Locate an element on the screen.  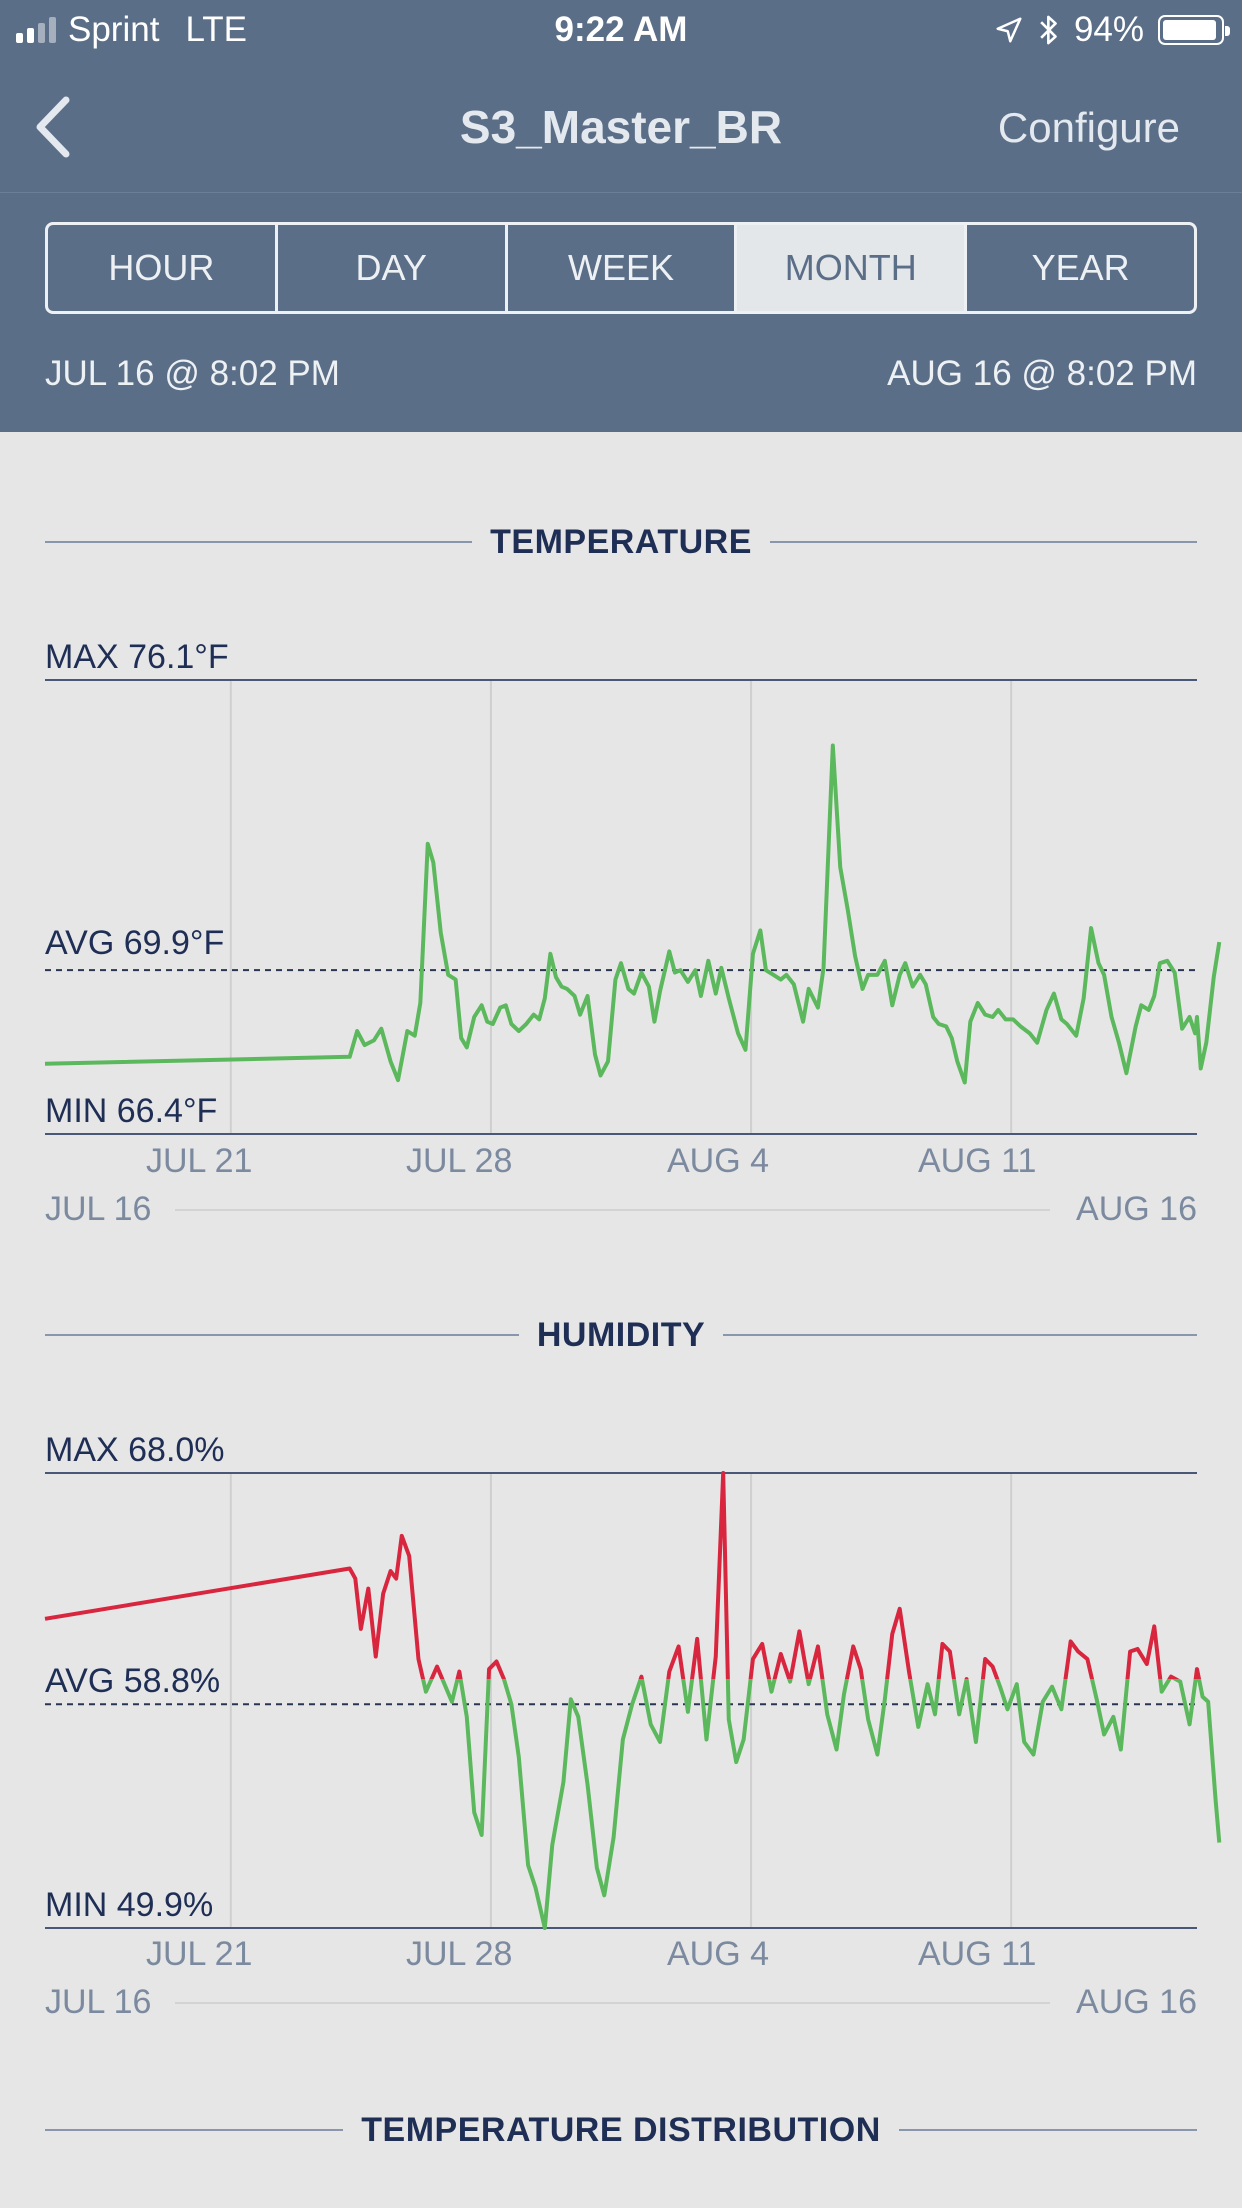
range-start-date: JUL 16 @ 8:02 PM is located at coordinates (192, 373).